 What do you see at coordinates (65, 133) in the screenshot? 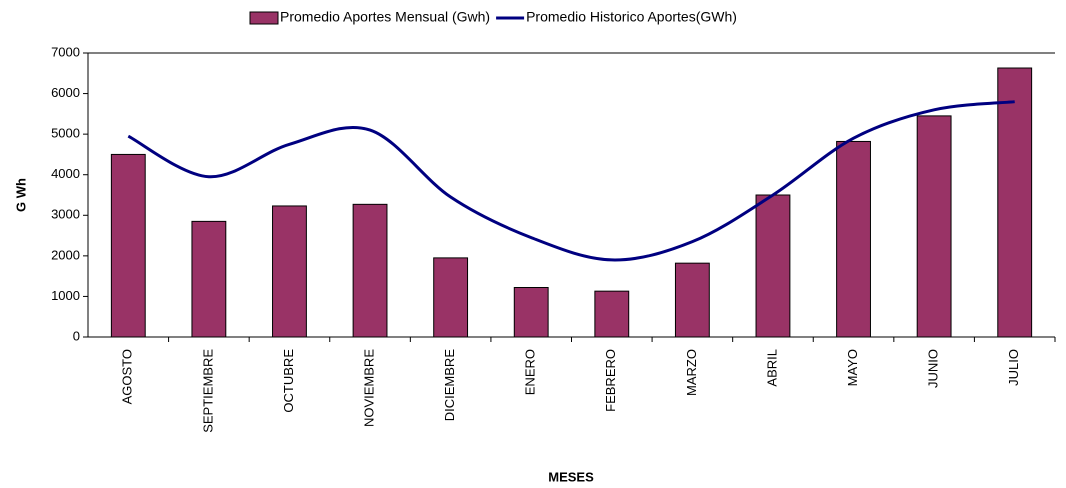
I see `y-tick-label: 5000` at bounding box center [65, 133].